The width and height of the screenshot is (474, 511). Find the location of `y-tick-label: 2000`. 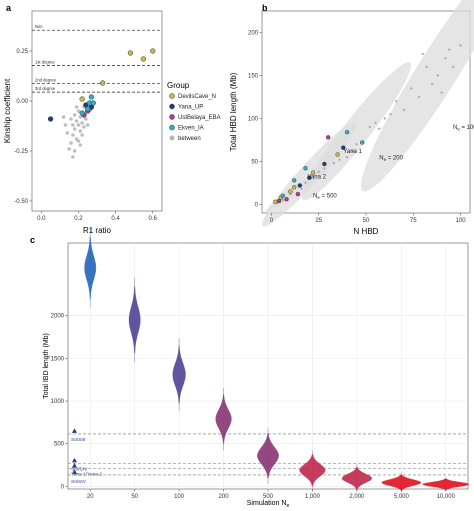

y-tick-label: 2000 is located at coordinates (58, 317).